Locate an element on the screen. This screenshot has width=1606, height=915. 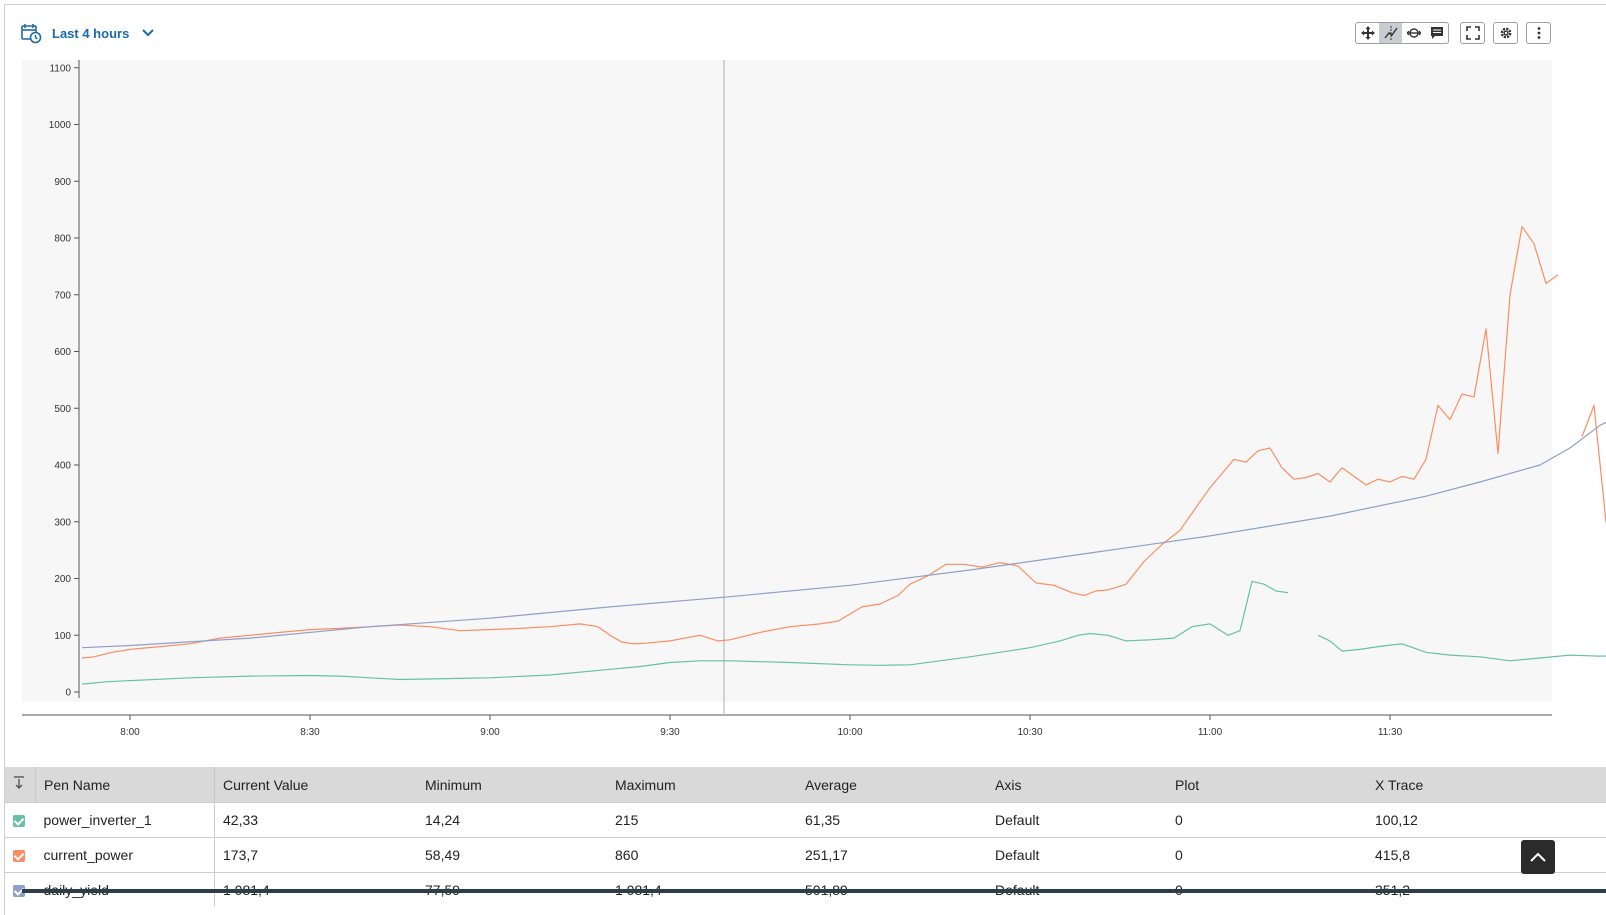
gear-icon is located at coordinates (1505, 33).